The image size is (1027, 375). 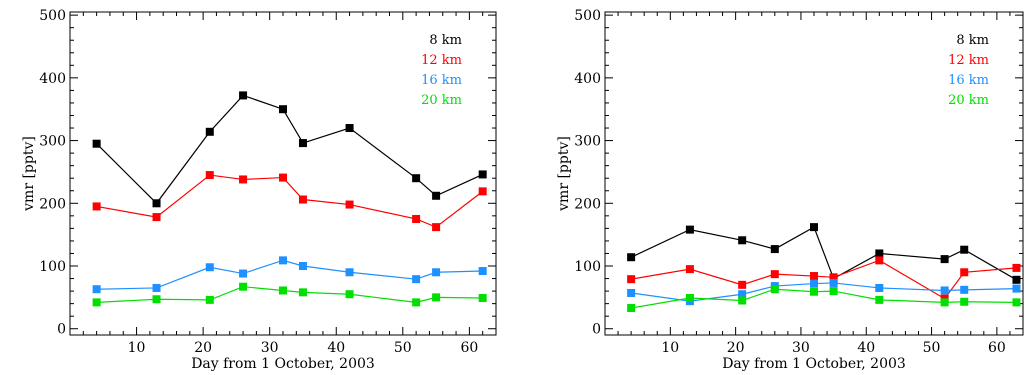 I want to click on left-x-tick-label: 60, so click(x=469, y=348).